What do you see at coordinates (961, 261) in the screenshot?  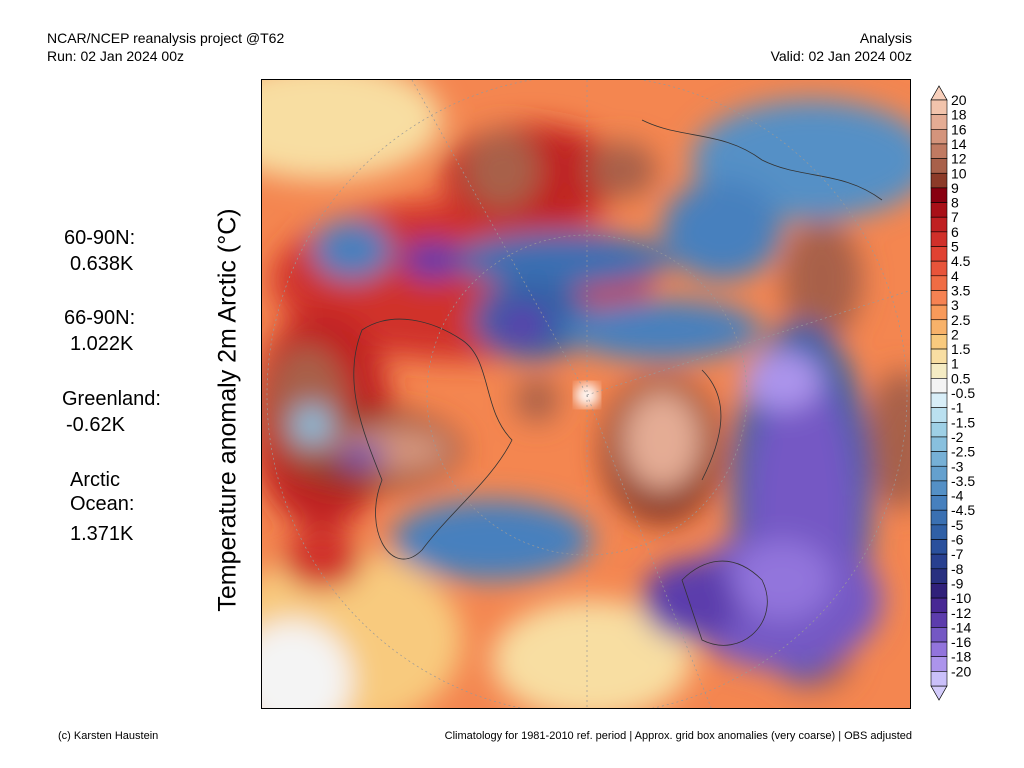 I see `colorbar-tick-label: 4.5` at bounding box center [961, 261].